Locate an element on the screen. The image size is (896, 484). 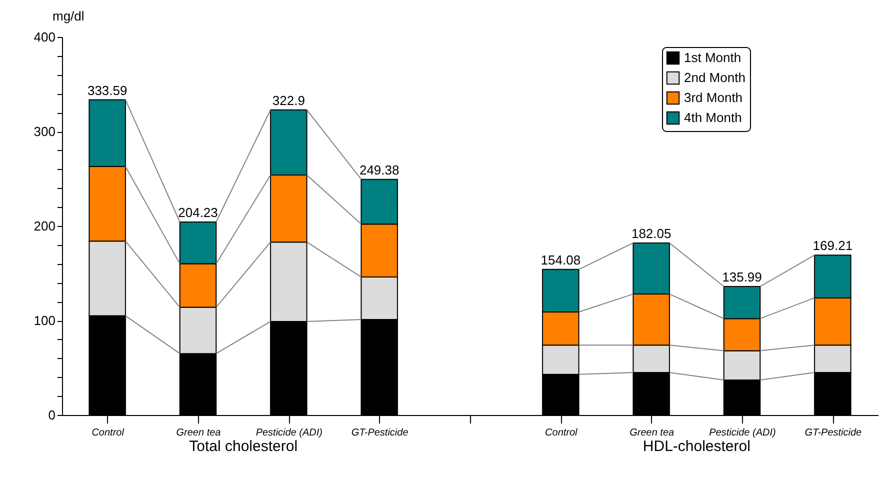
total-label: 249.38 is located at coordinates (379, 170).